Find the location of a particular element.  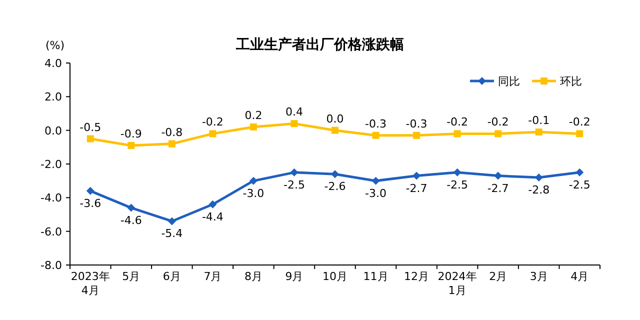

data-label: -3.6 is located at coordinates (91, 203).